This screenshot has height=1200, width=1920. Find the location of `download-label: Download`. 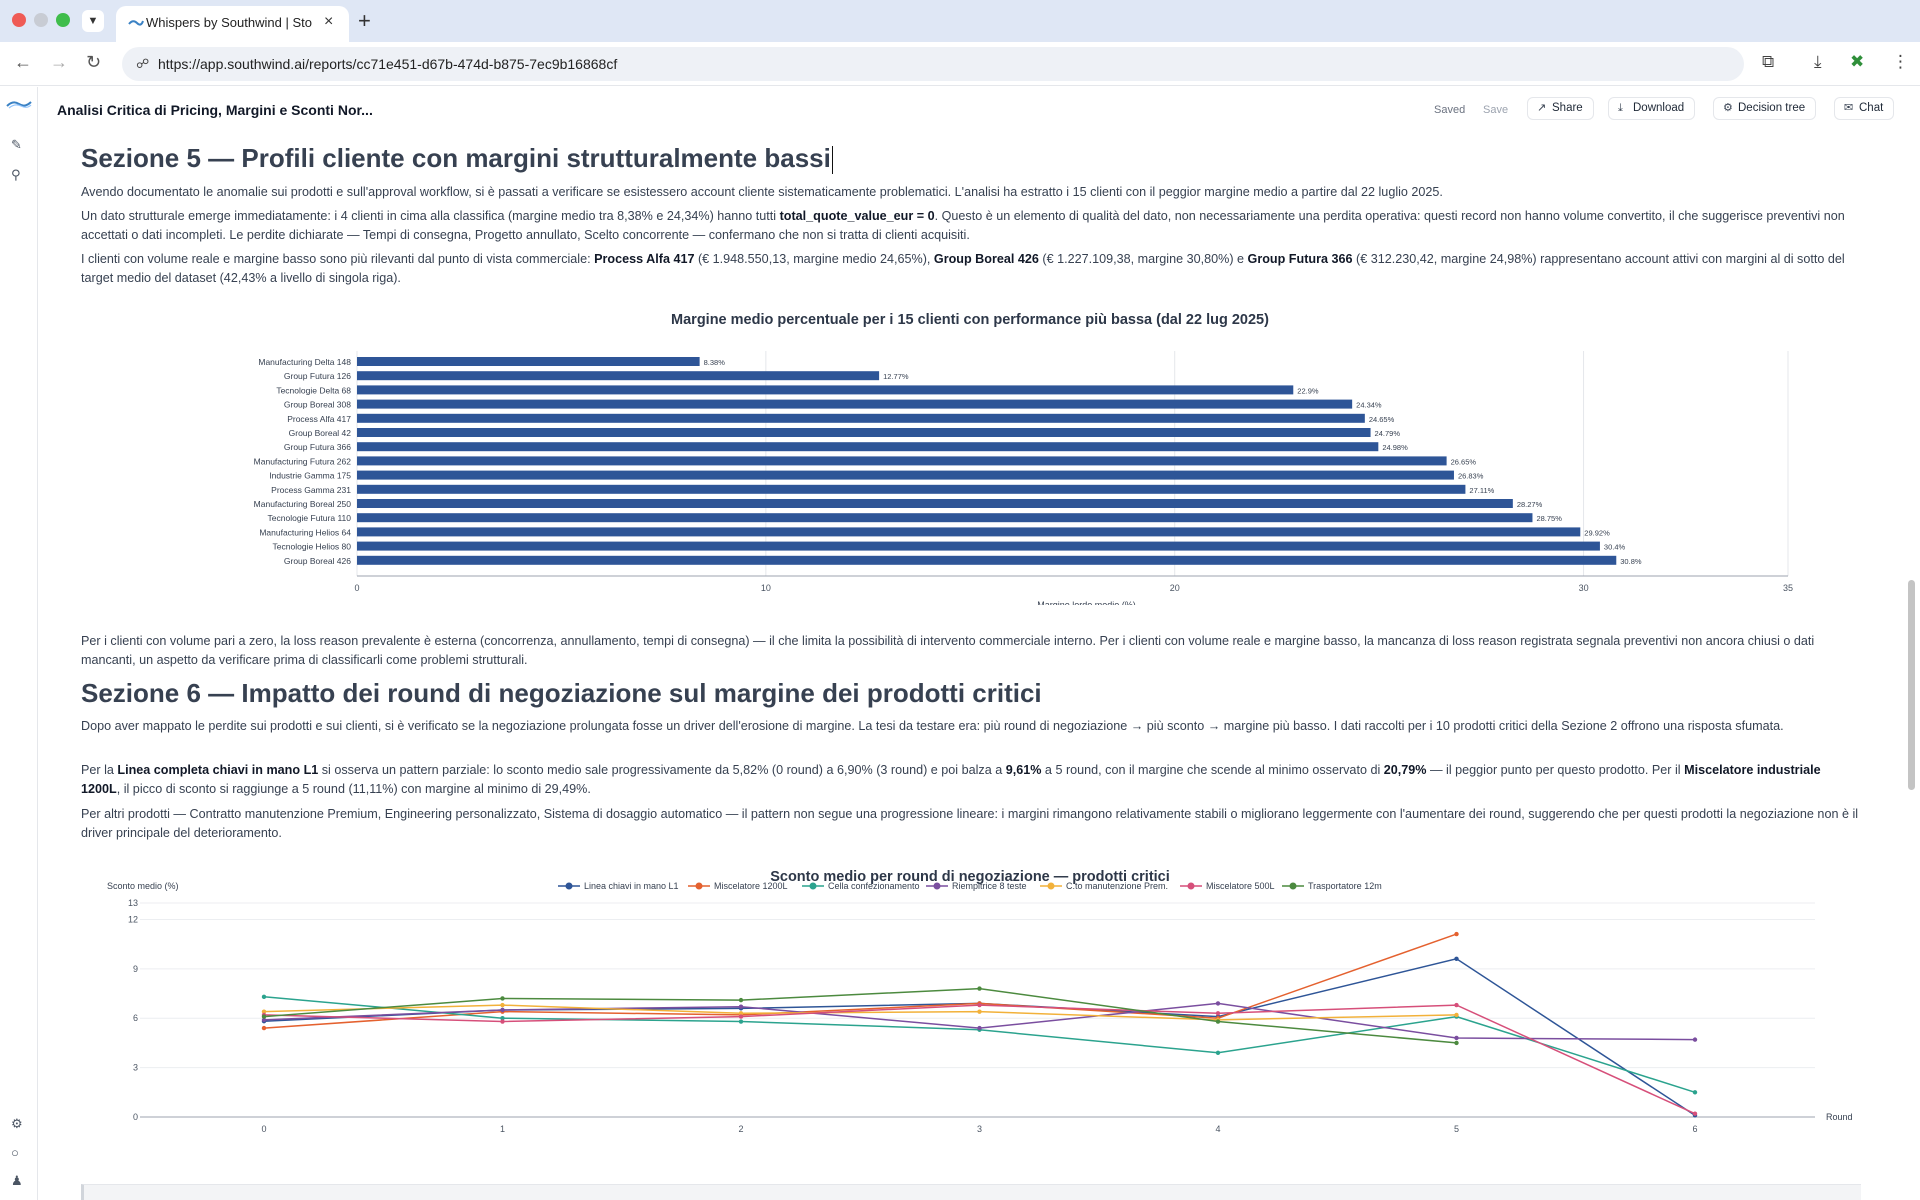

download-label: Download is located at coordinates (1659, 108).